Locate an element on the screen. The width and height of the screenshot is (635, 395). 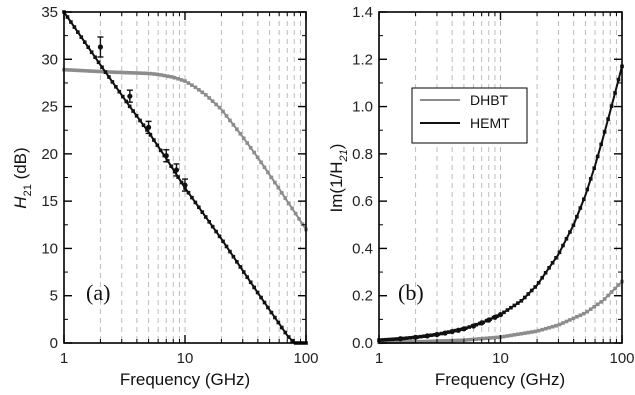
y-tick-label: 1.2 is located at coordinates (362, 59).